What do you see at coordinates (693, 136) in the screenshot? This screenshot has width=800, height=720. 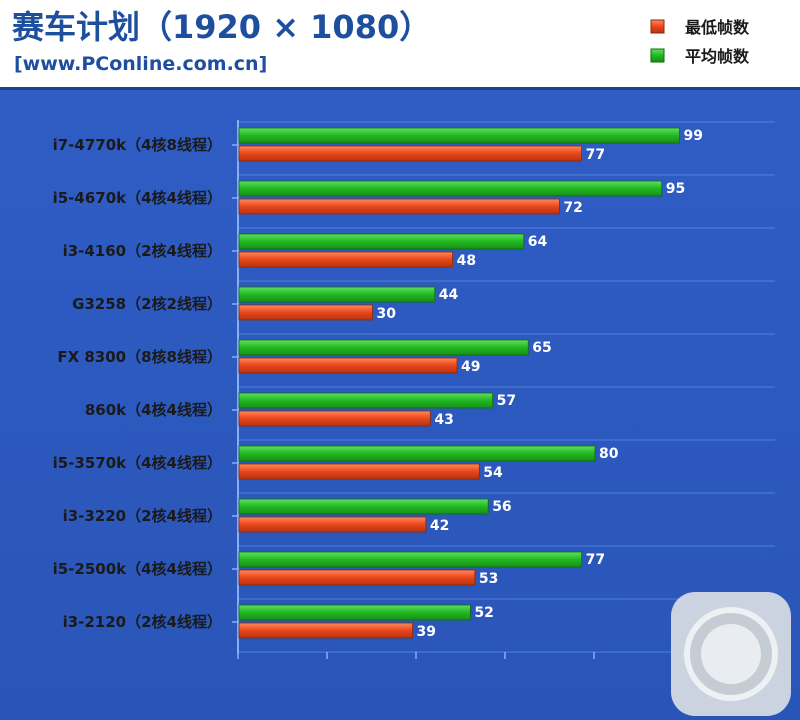 I see `data-label-avg: 99` at bounding box center [693, 136].